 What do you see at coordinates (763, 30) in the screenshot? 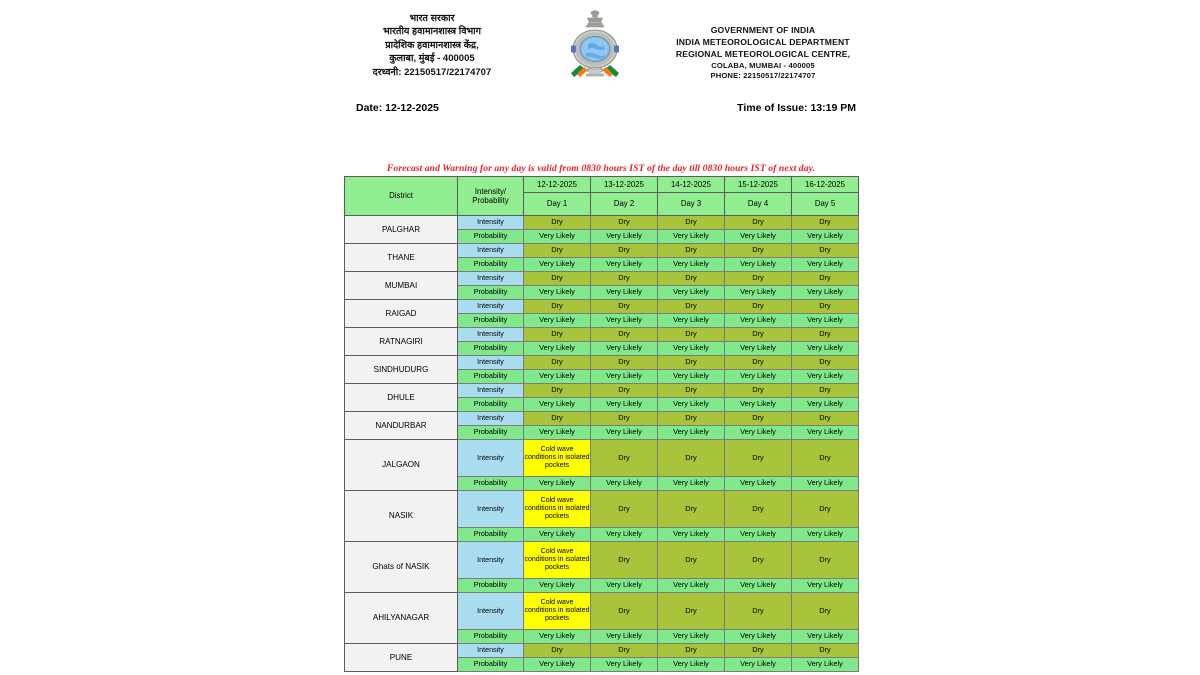
I see `english-line-1: GOVERNMENT OF INDIA` at bounding box center [763, 30].